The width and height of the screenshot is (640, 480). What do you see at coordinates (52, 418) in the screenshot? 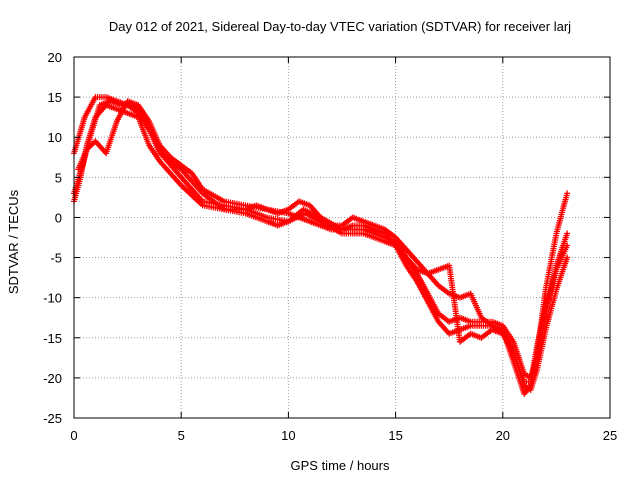
I see `y-tick-label: -25` at bounding box center [52, 418].